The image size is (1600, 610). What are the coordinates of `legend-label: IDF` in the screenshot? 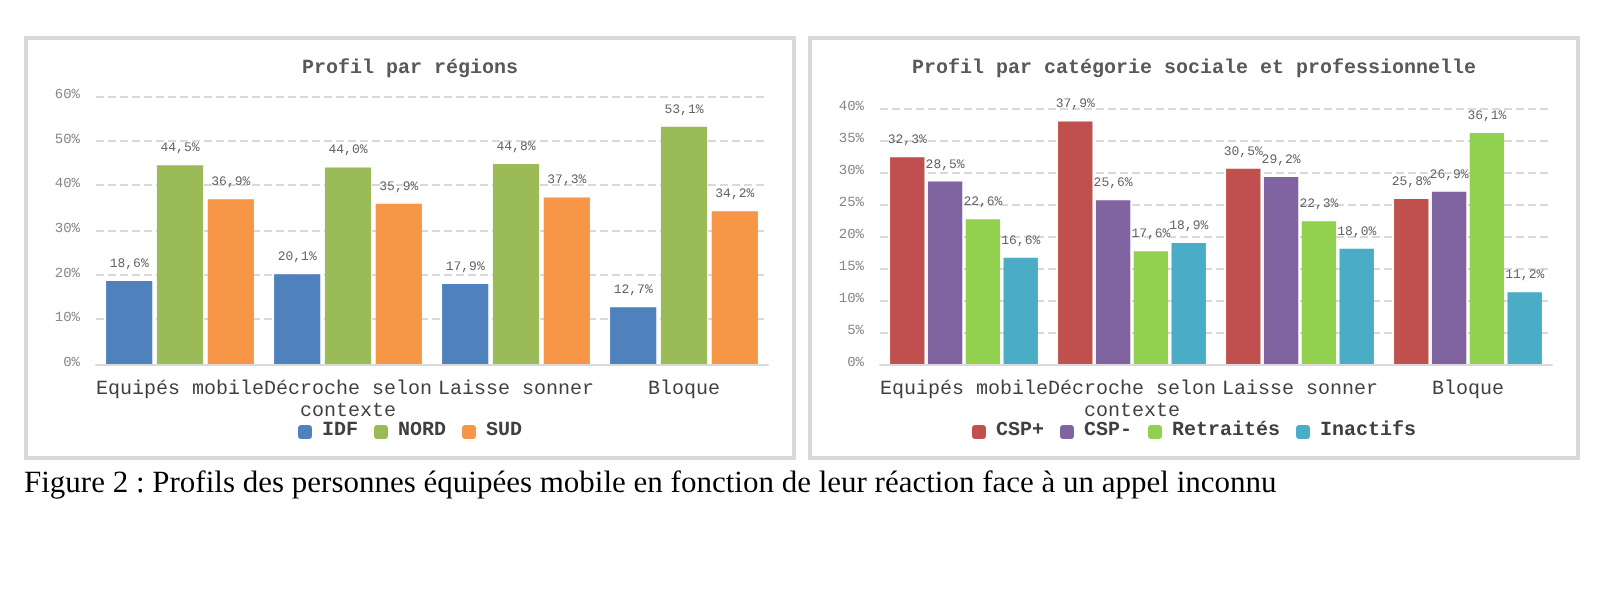 It's located at (340, 432).